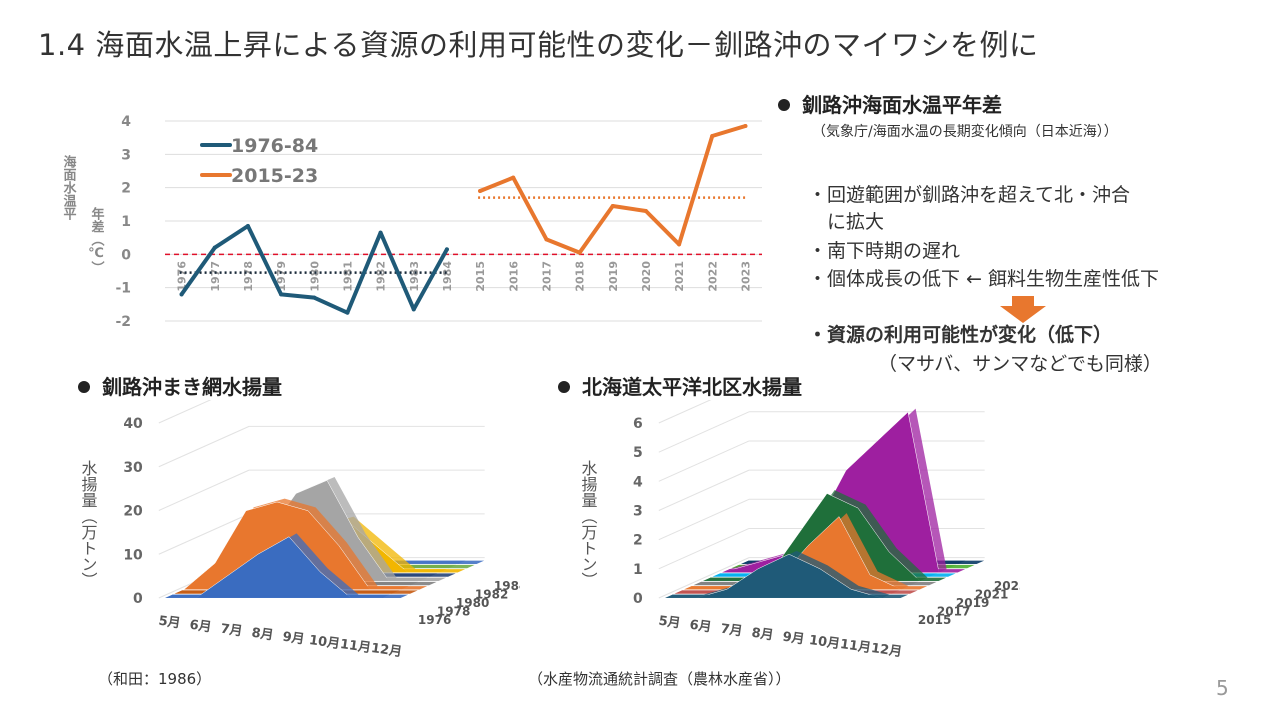  Describe the element at coordinates (133, 512) in the screenshot. I see `y-tick-label: 20` at that location.